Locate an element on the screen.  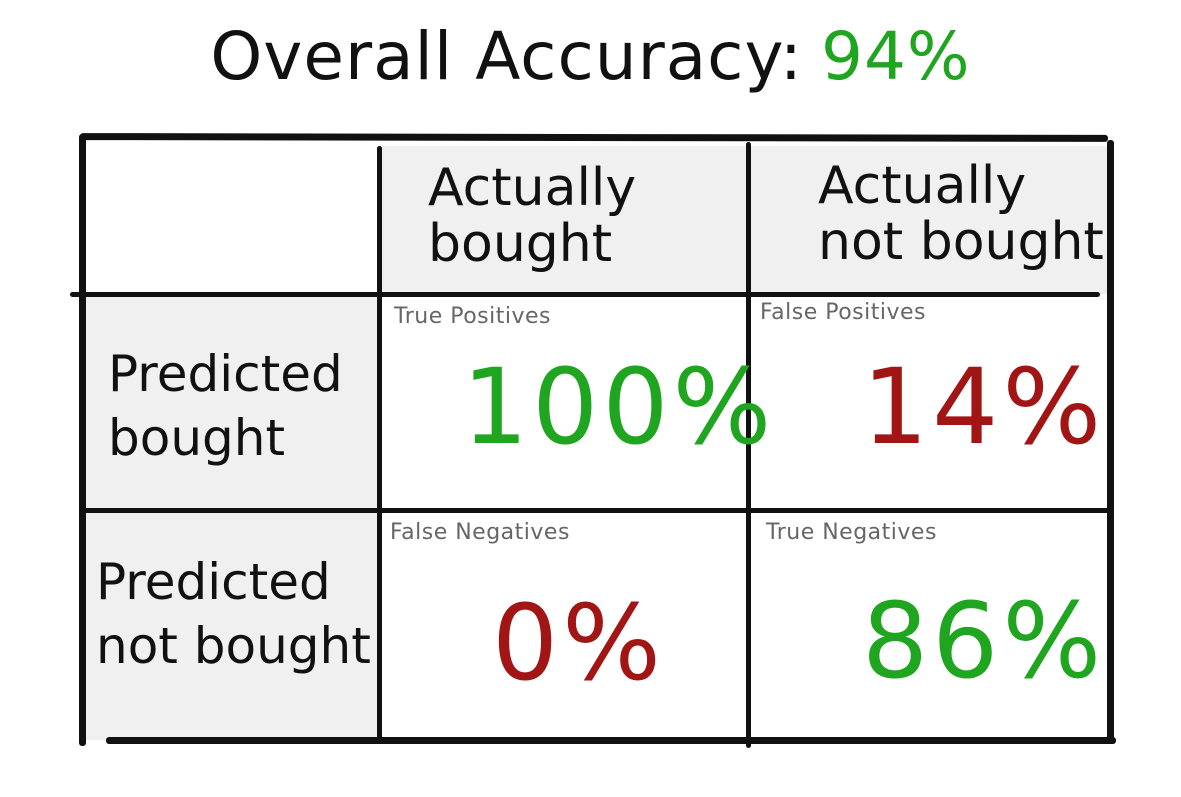
grid-top-line is located at coordinates (594, 137).